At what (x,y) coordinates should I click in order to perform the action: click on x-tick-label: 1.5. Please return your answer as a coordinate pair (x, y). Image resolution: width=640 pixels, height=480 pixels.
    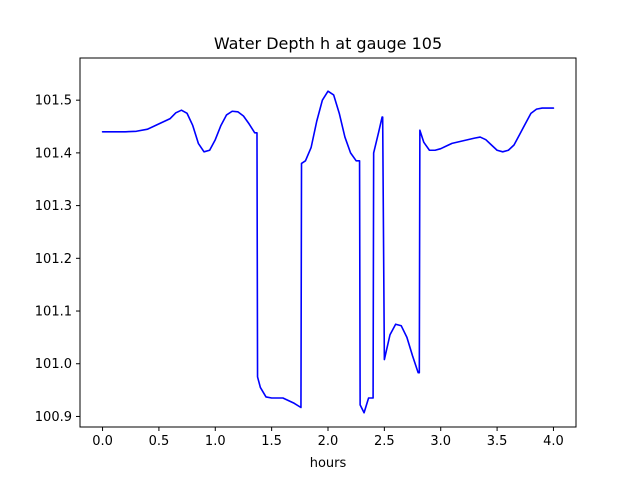
    Looking at the image, I should click on (271, 441).